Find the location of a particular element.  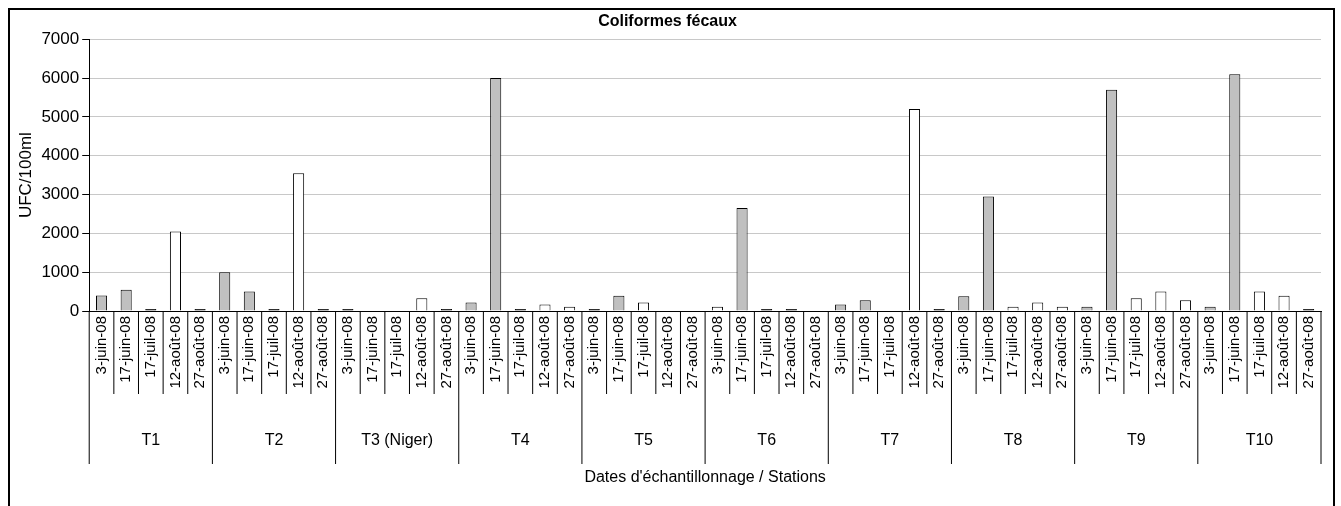

text: T6 is located at coordinates (767, 440).